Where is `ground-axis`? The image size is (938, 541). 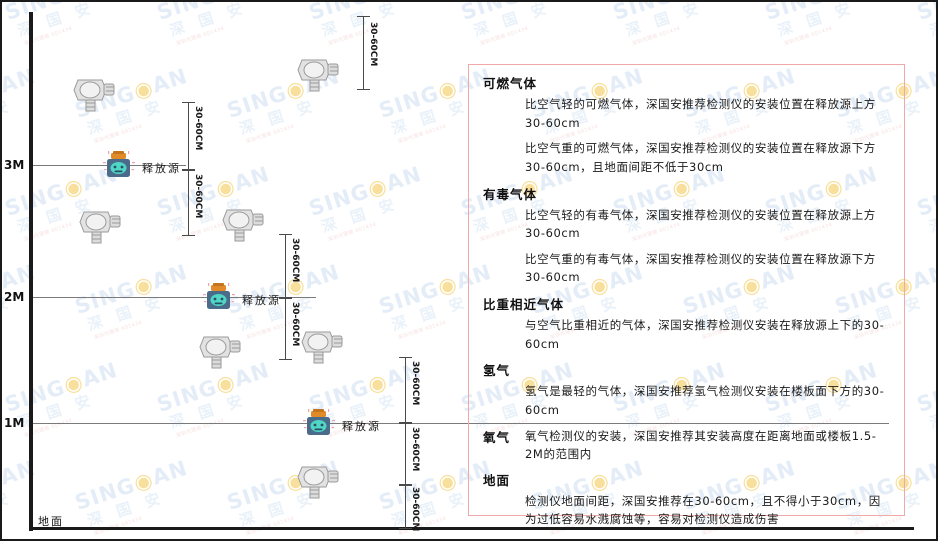
ground-axis is located at coordinates (471, 528).